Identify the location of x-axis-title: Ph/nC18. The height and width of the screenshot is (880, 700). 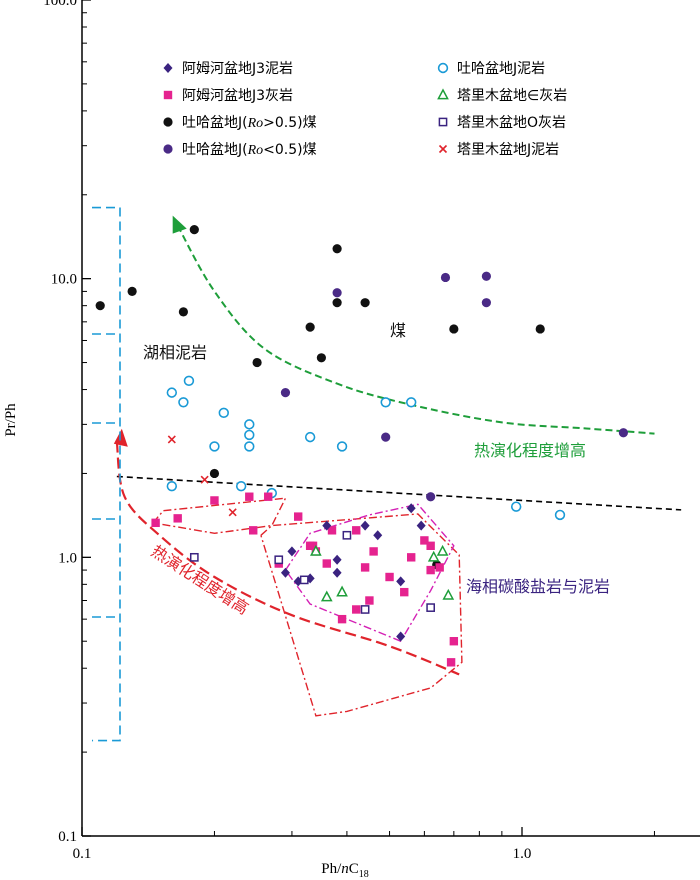
(345, 870).